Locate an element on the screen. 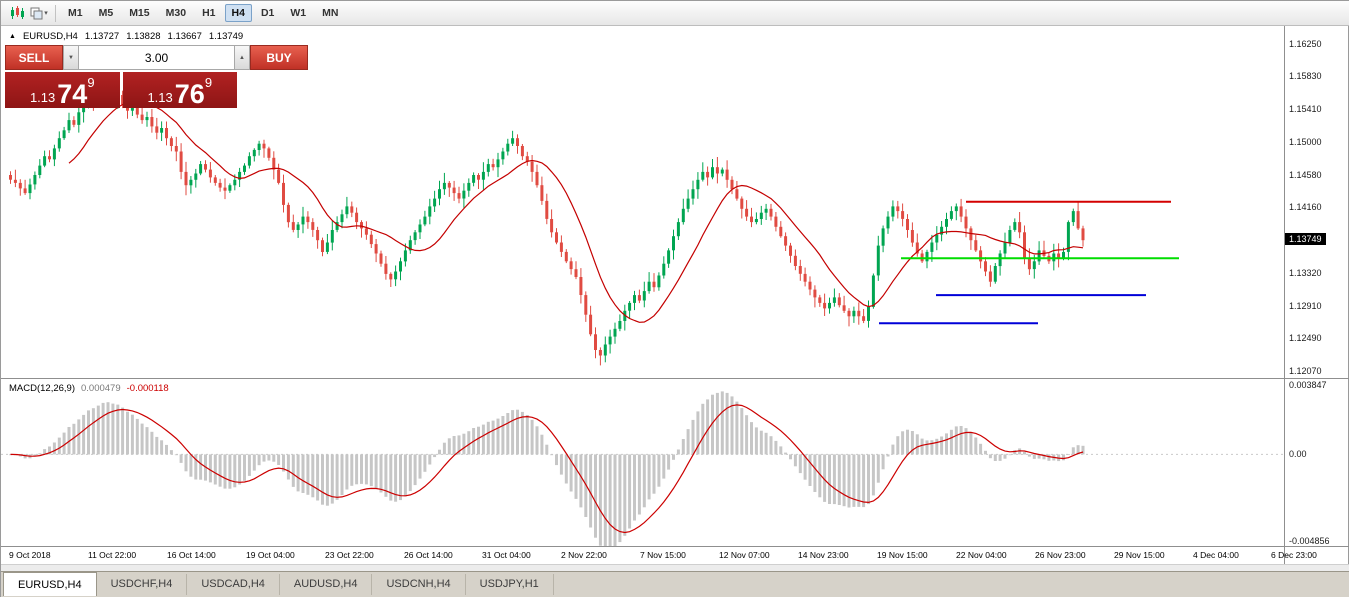 The height and width of the screenshot is (597, 1349). price-axis-label: 1.14580 is located at coordinates (1305, 175).